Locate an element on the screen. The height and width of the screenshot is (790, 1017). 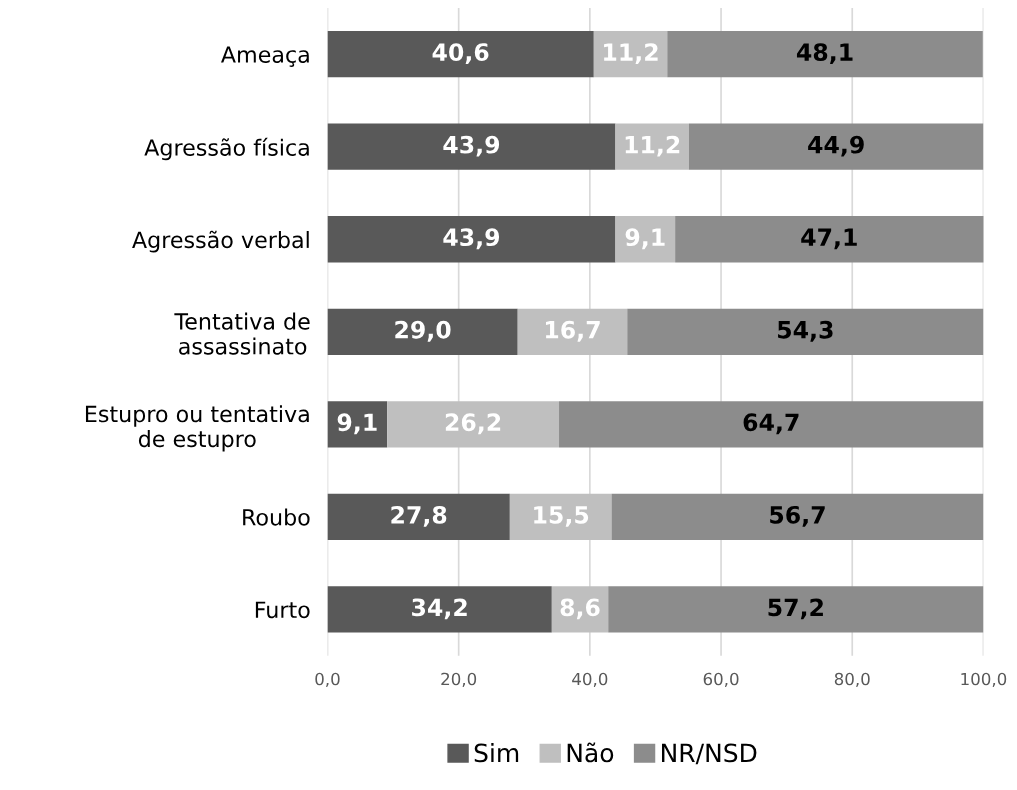
x-tick-label: 40,0 is located at coordinates (590, 679).